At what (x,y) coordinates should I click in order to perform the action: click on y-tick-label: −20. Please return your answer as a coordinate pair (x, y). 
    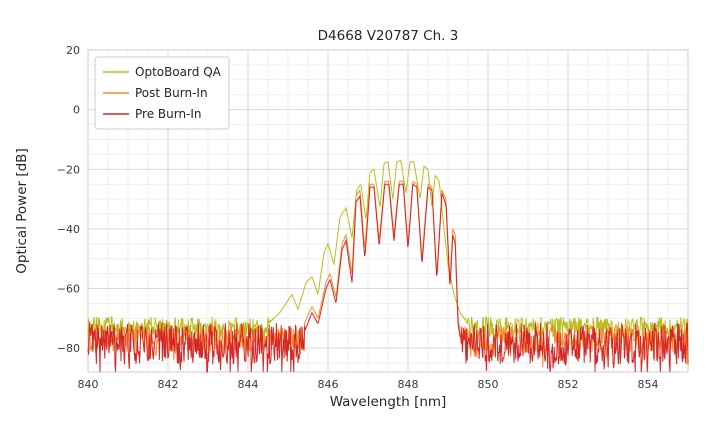
    Looking at the image, I should click on (68, 169).